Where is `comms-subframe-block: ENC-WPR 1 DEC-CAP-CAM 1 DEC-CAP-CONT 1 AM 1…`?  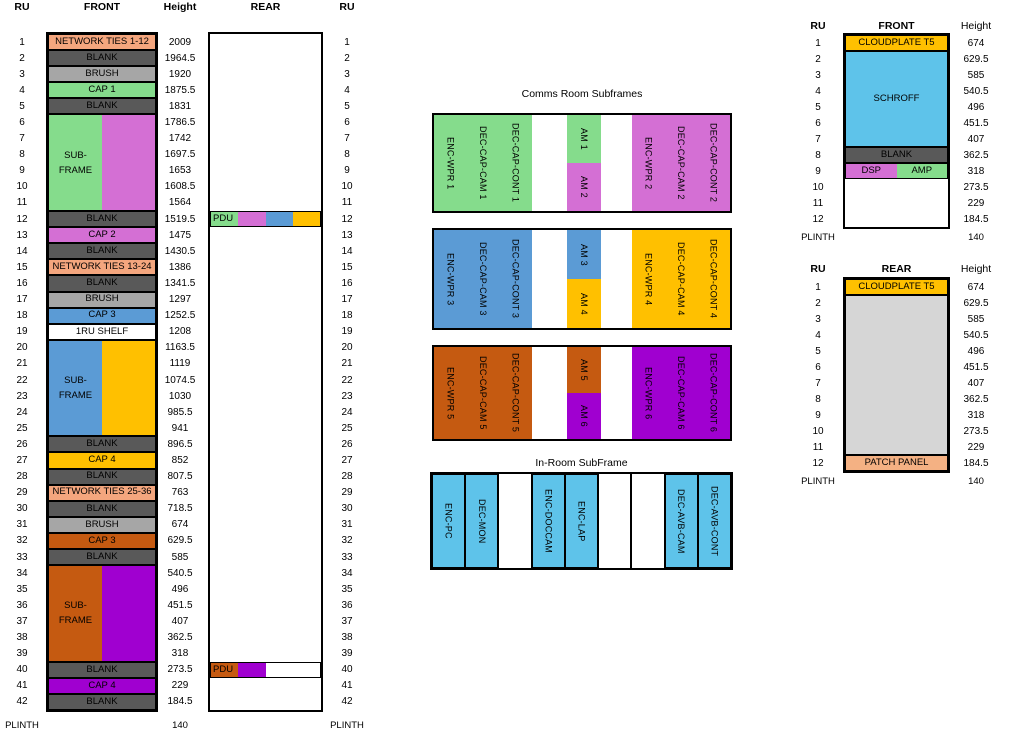 comms-subframe-block: ENC-WPR 1 DEC-CAP-CAM 1 DEC-CAP-CONT 1 AM 1… is located at coordinates (582, 163).